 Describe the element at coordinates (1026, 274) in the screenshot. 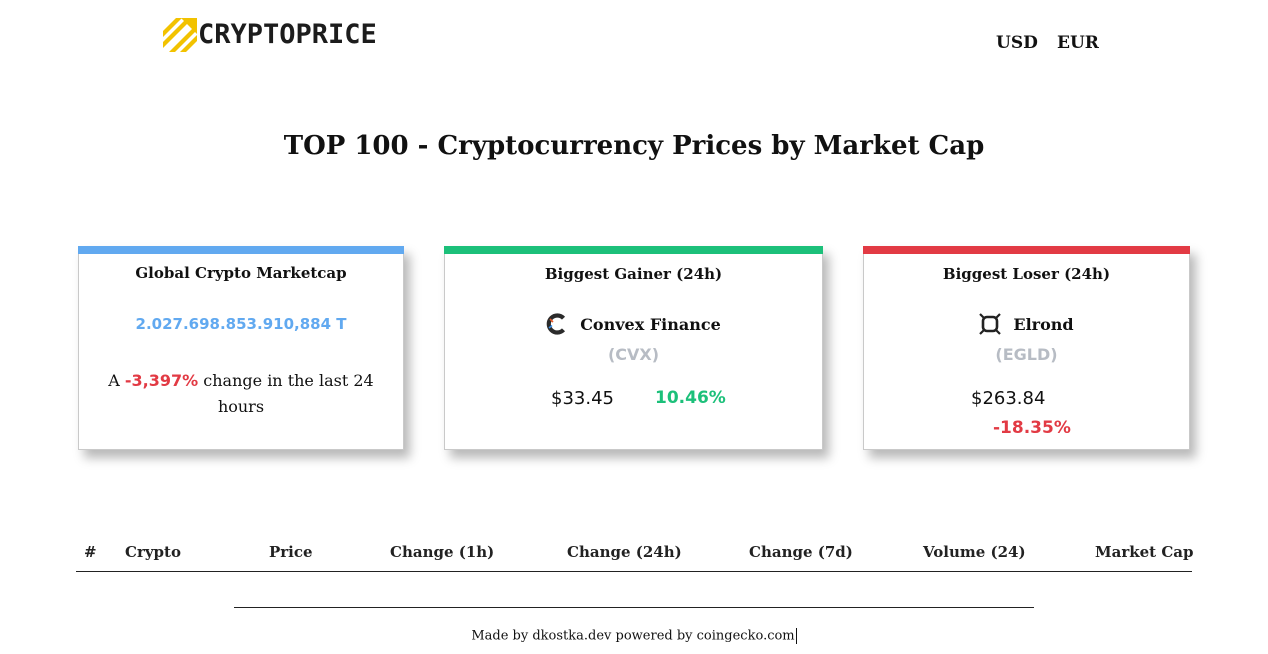

I see `card-title: Biggest Loser (24h)` at that location.